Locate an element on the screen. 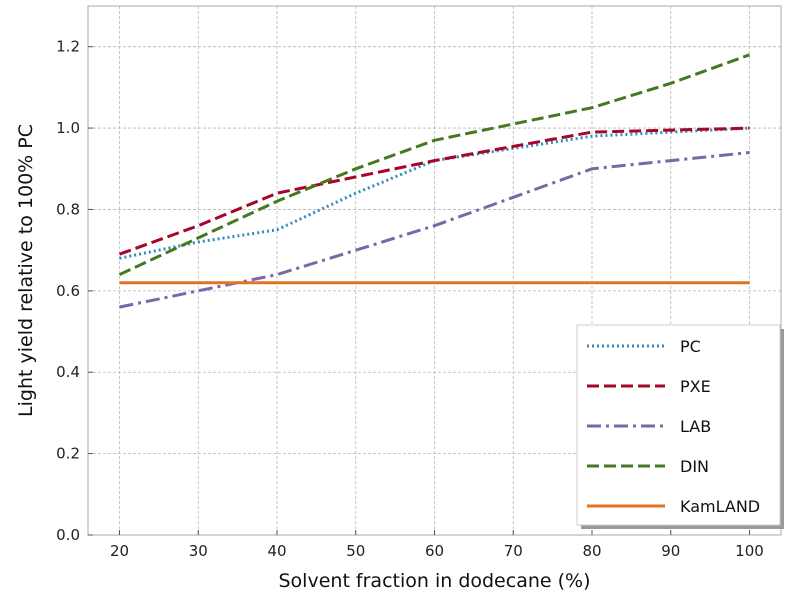  y-tick-label: 0.6 is located at coordinates (68, 291).